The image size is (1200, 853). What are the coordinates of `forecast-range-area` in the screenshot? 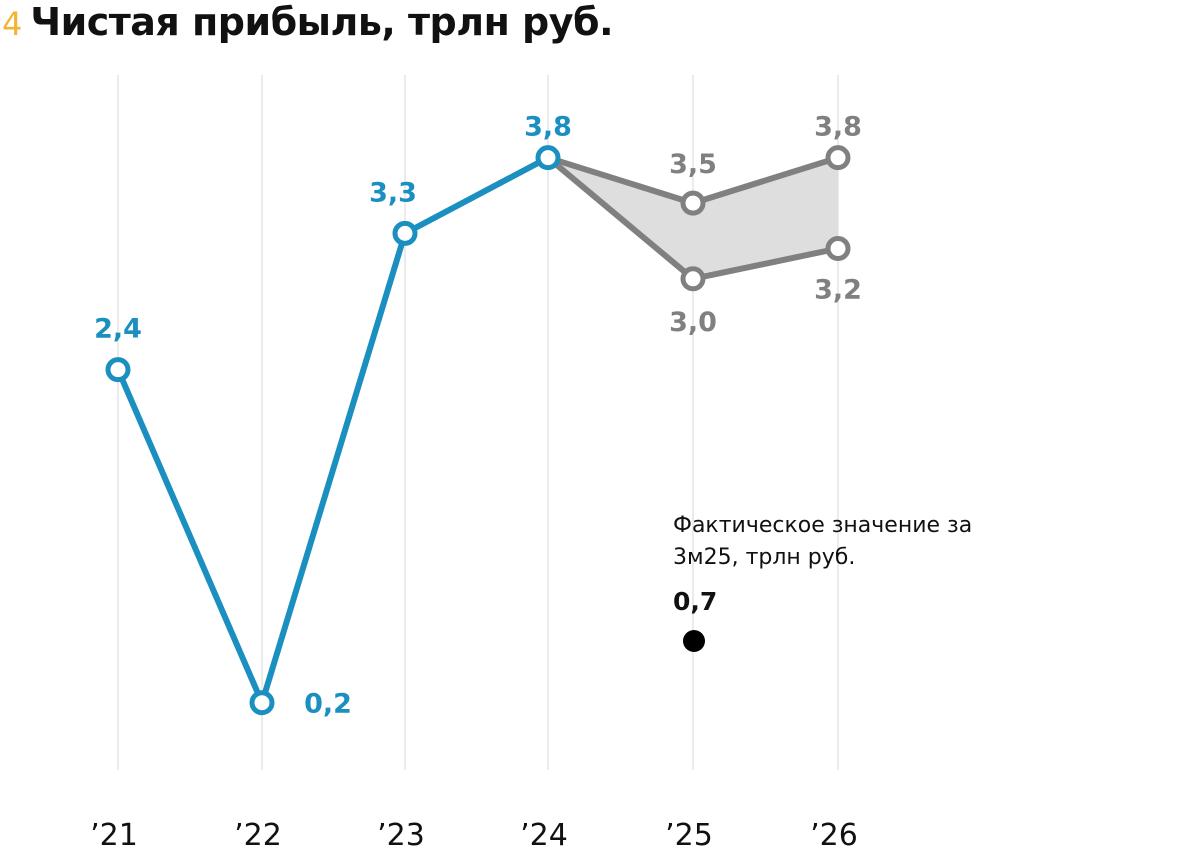 It's located at (693, 218).